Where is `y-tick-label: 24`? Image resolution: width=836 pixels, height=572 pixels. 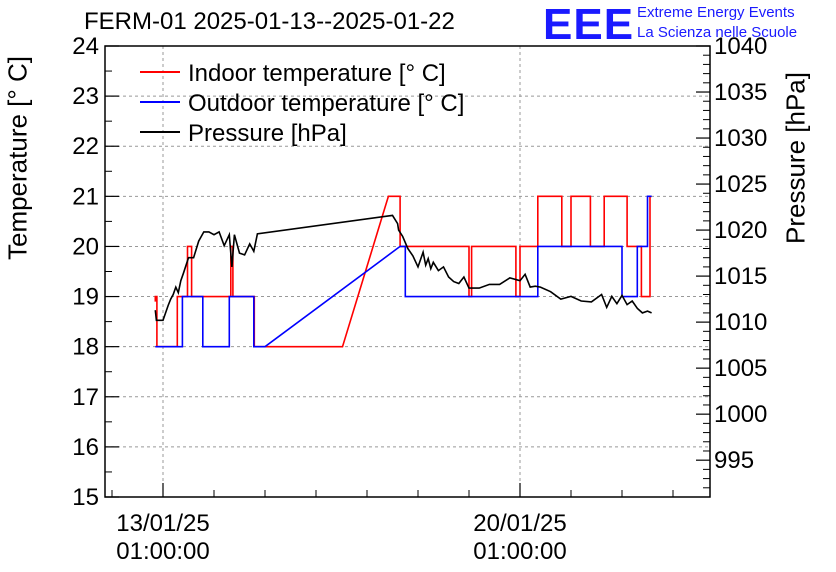
y-tick-label: 24 is located at coordinates (85, 46).